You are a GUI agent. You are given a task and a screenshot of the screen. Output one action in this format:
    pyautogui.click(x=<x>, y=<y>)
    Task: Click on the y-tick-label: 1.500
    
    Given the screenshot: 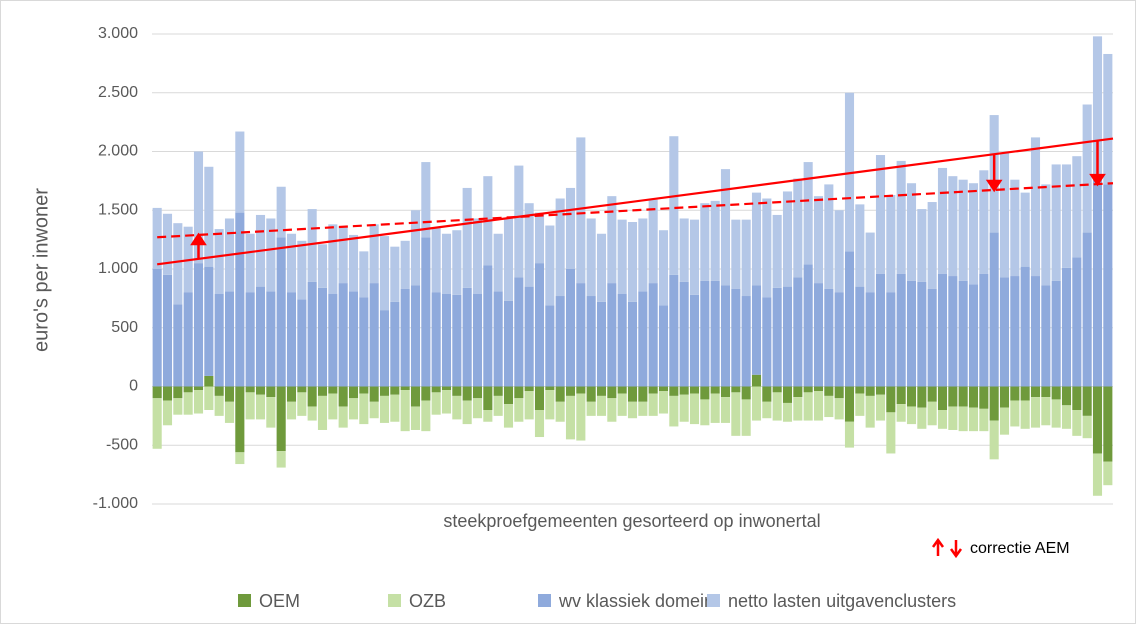 What is the action you would take?
    pyautogui.click(x=118, y=209)
    